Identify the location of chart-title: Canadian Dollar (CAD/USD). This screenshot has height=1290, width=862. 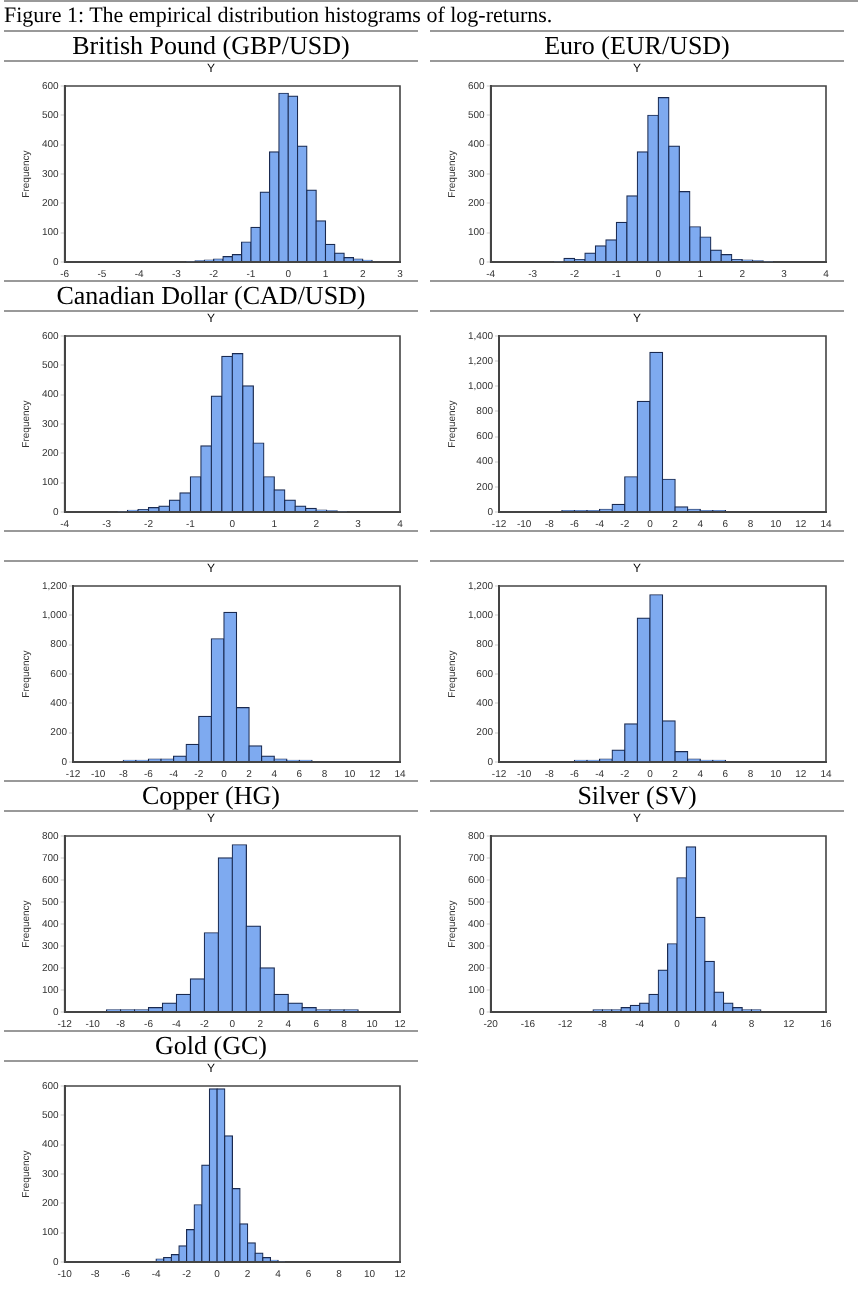
(211, 295).